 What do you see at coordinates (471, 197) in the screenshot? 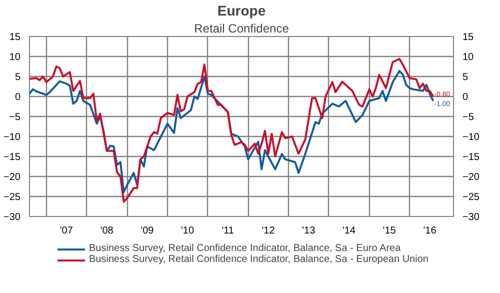
I see `y2-tick-label: −25` at bounding box center [471, 197].